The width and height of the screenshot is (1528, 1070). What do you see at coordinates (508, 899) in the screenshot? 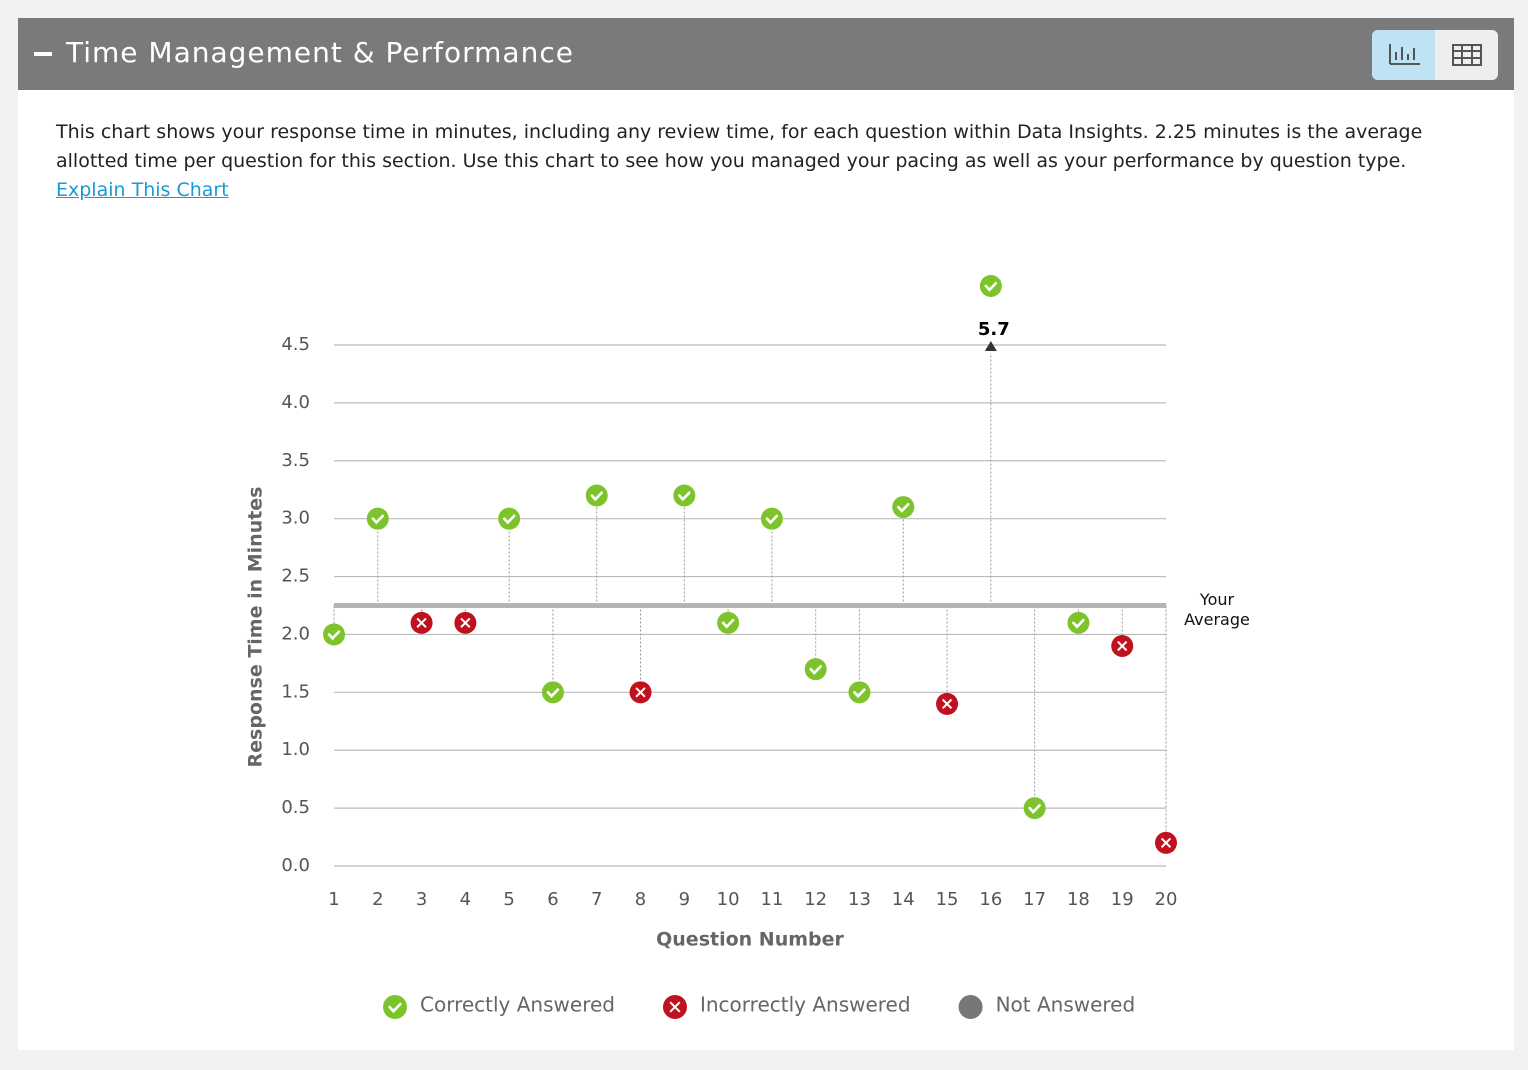
I see `x-tick-label: 5` at bounding box center [508, 899].